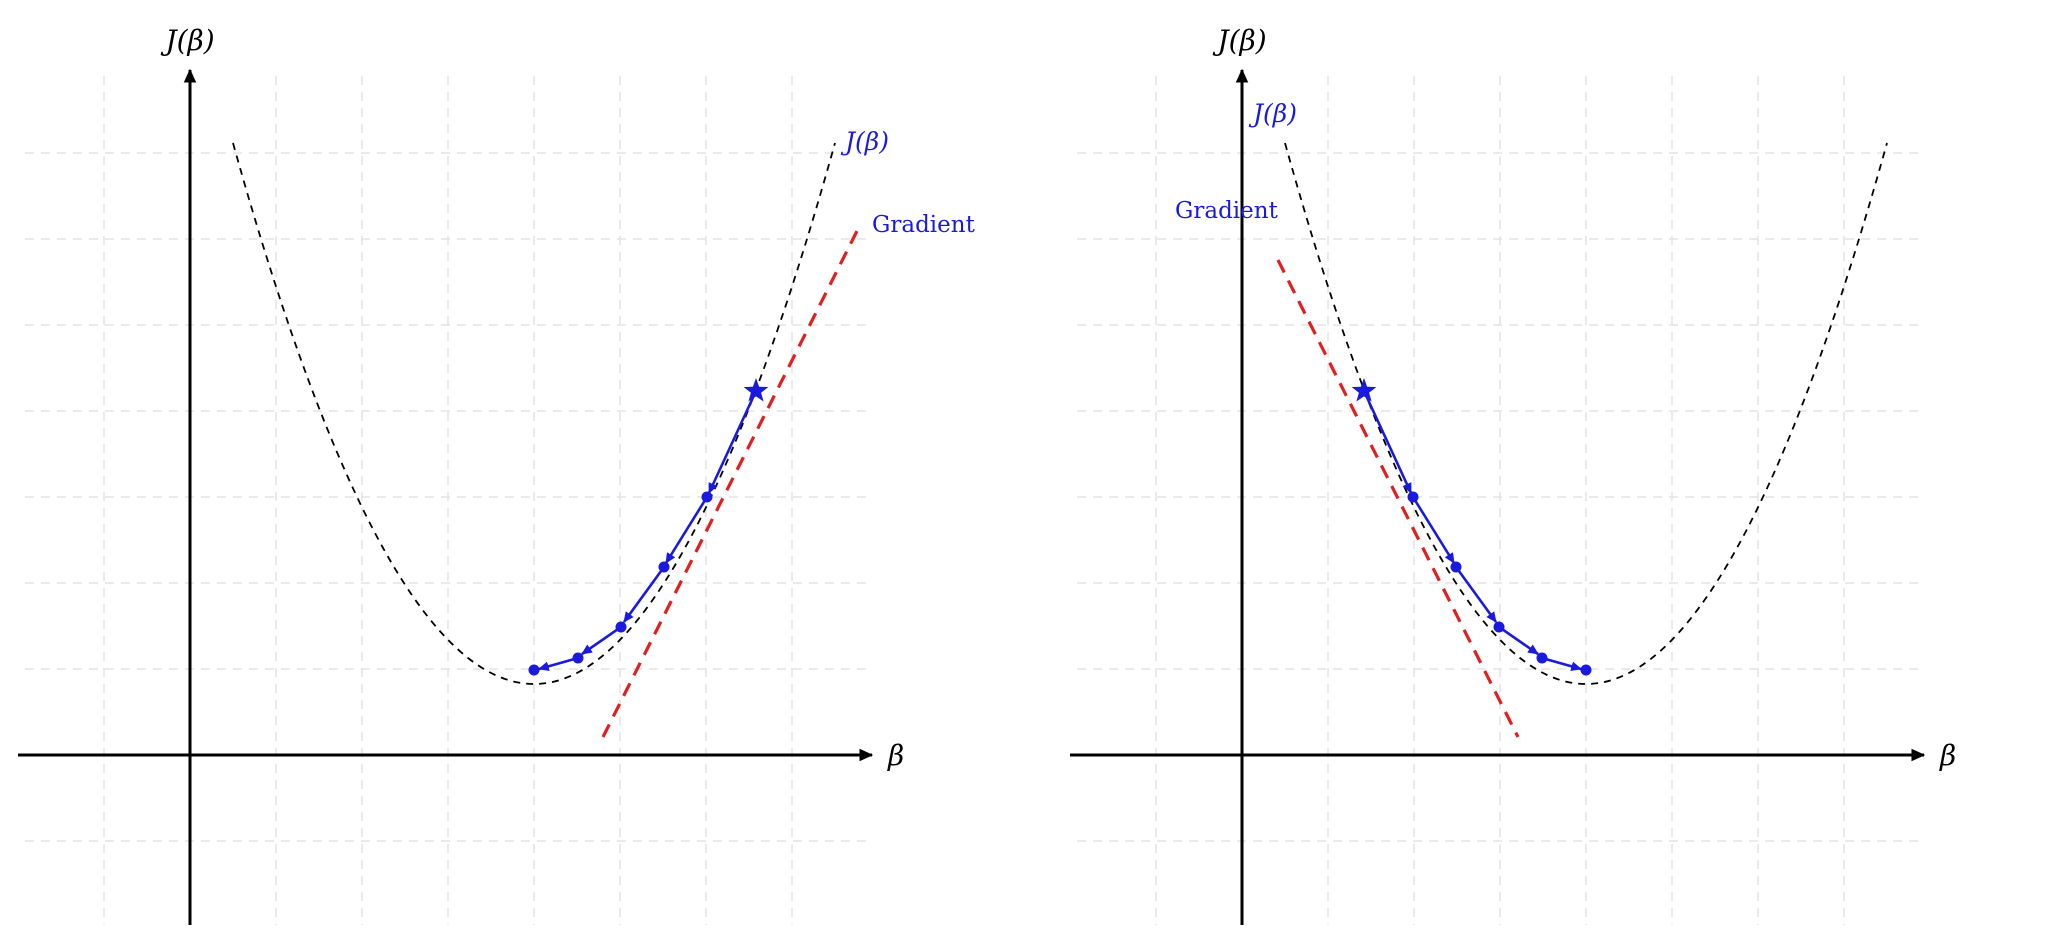  I want to click on left-descent-path, so click(648, 527).